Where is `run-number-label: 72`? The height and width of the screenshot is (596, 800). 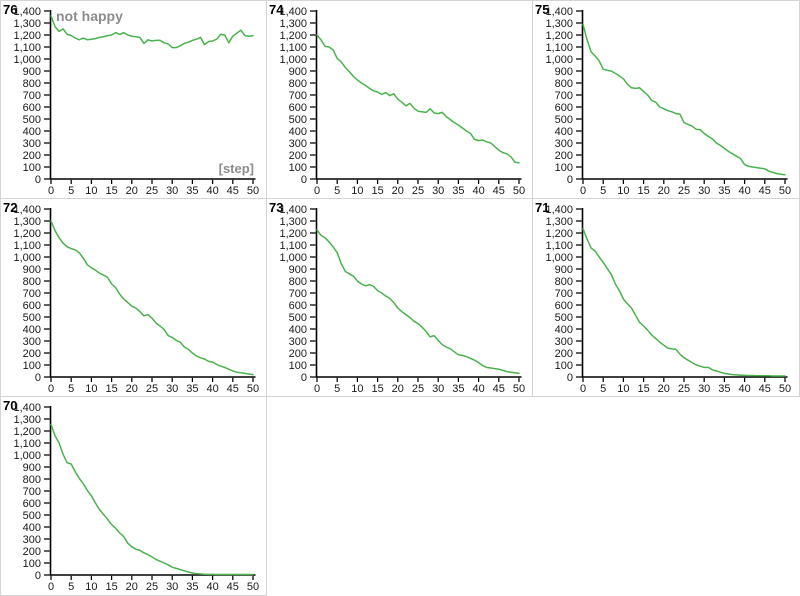 run-number-label: 72 is located at coordinates (10, 207).